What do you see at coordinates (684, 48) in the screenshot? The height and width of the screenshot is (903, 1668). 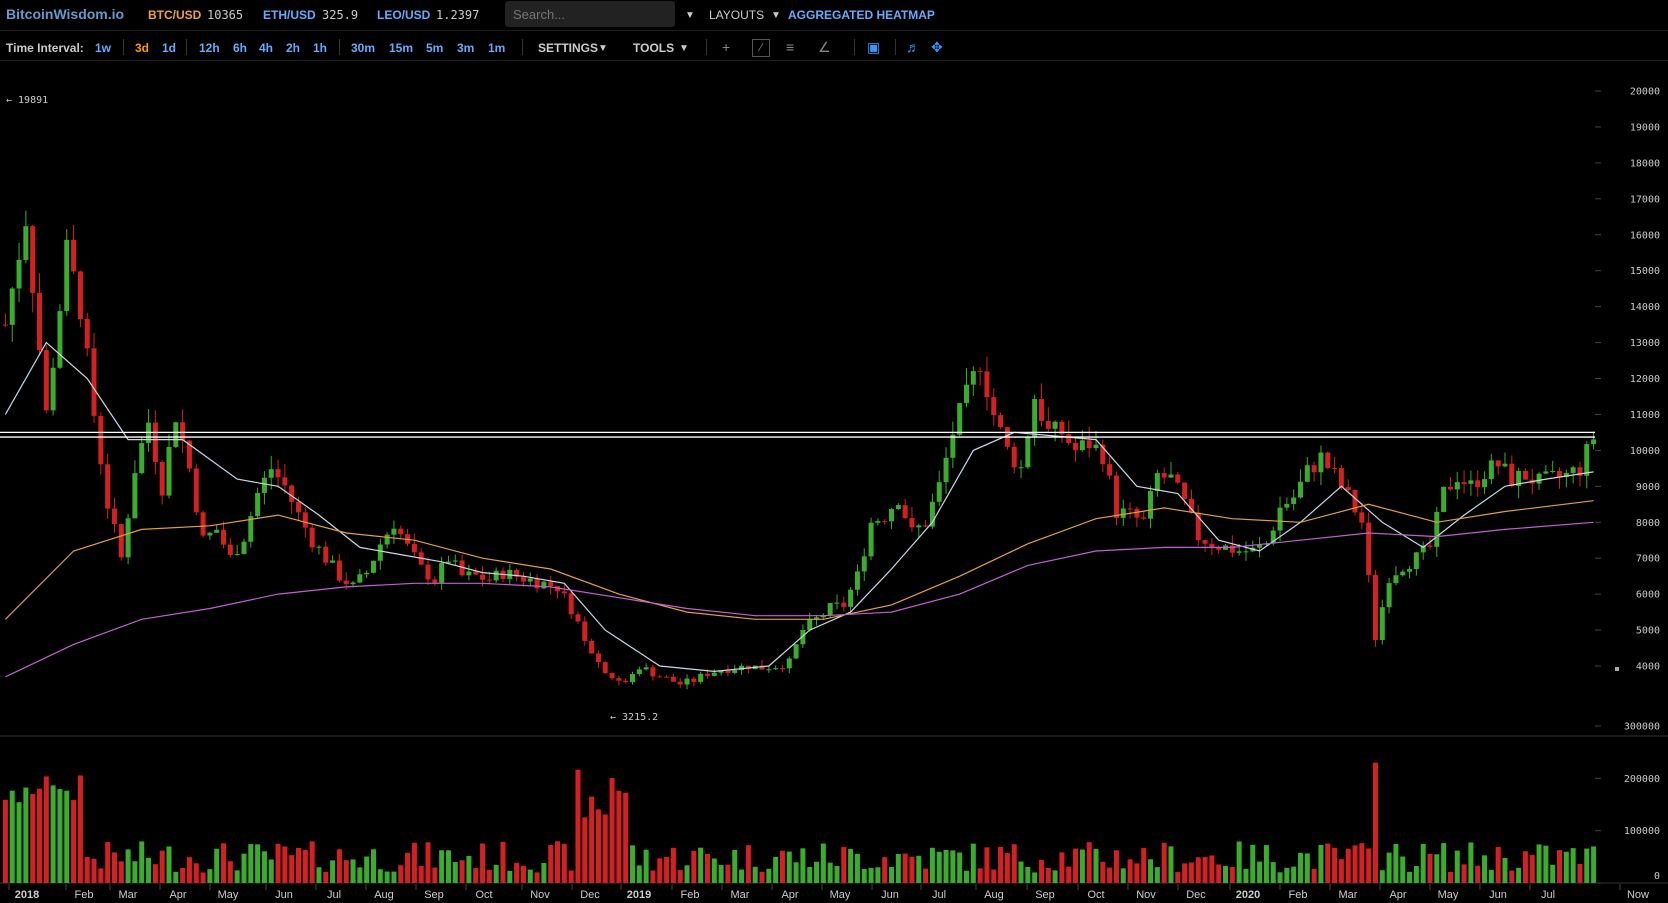 I see `tools-caret-icon: ▼` at bounding box center [684, 48].